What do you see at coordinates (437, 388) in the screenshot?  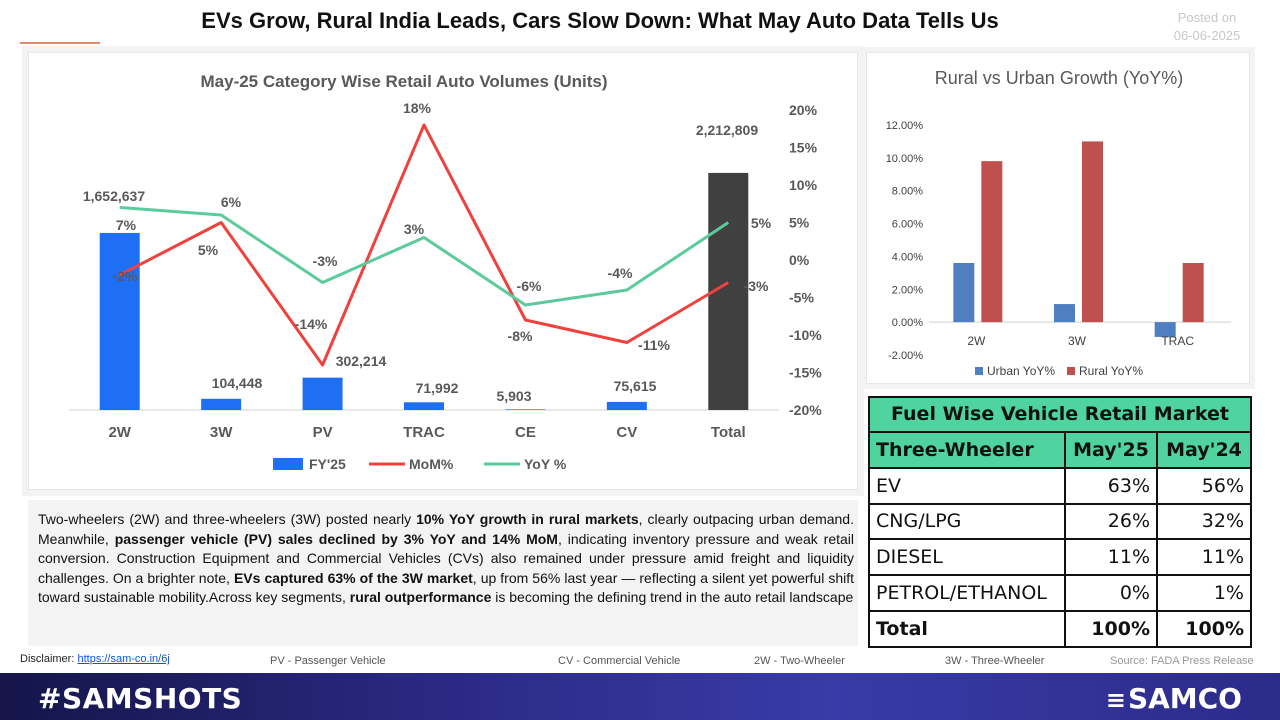 I see `bar-value-label: 71,992` at bounding box center [437, 388].